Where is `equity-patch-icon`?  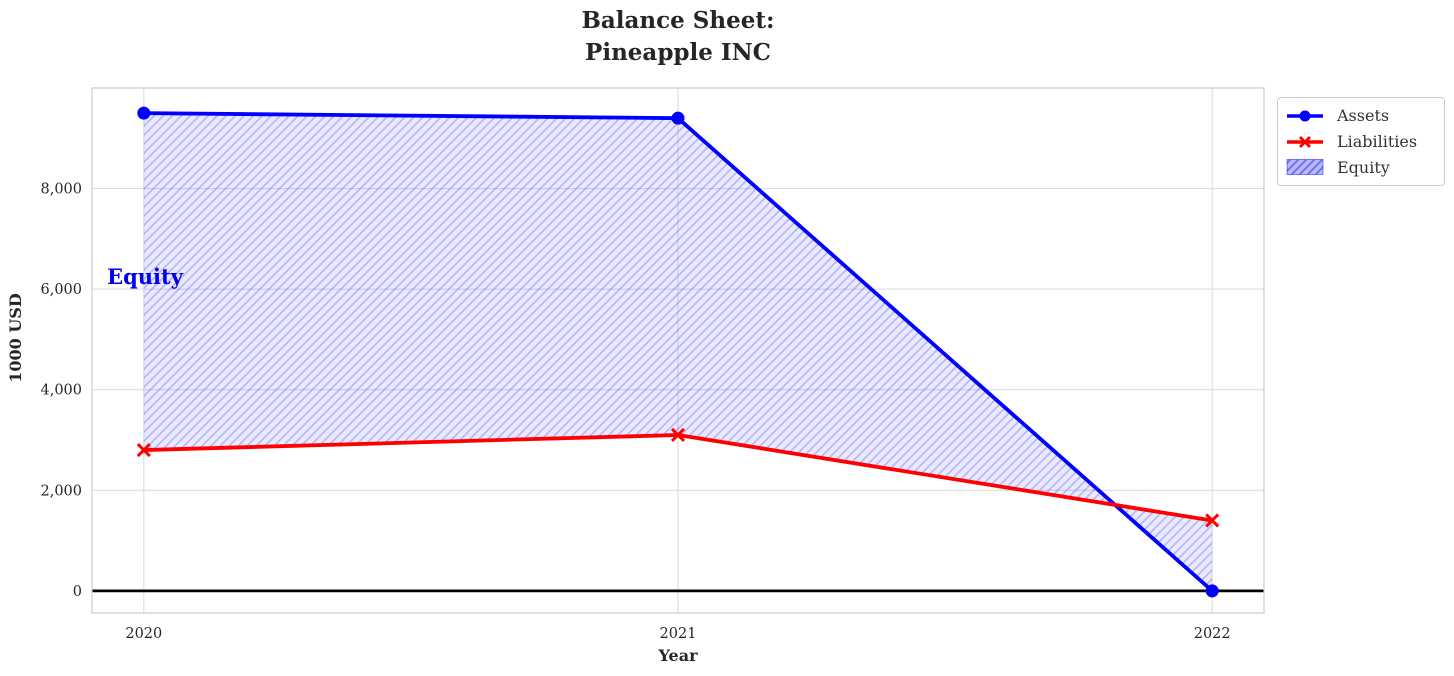 equity-patch-icon is located at coordinates (1305, 167).